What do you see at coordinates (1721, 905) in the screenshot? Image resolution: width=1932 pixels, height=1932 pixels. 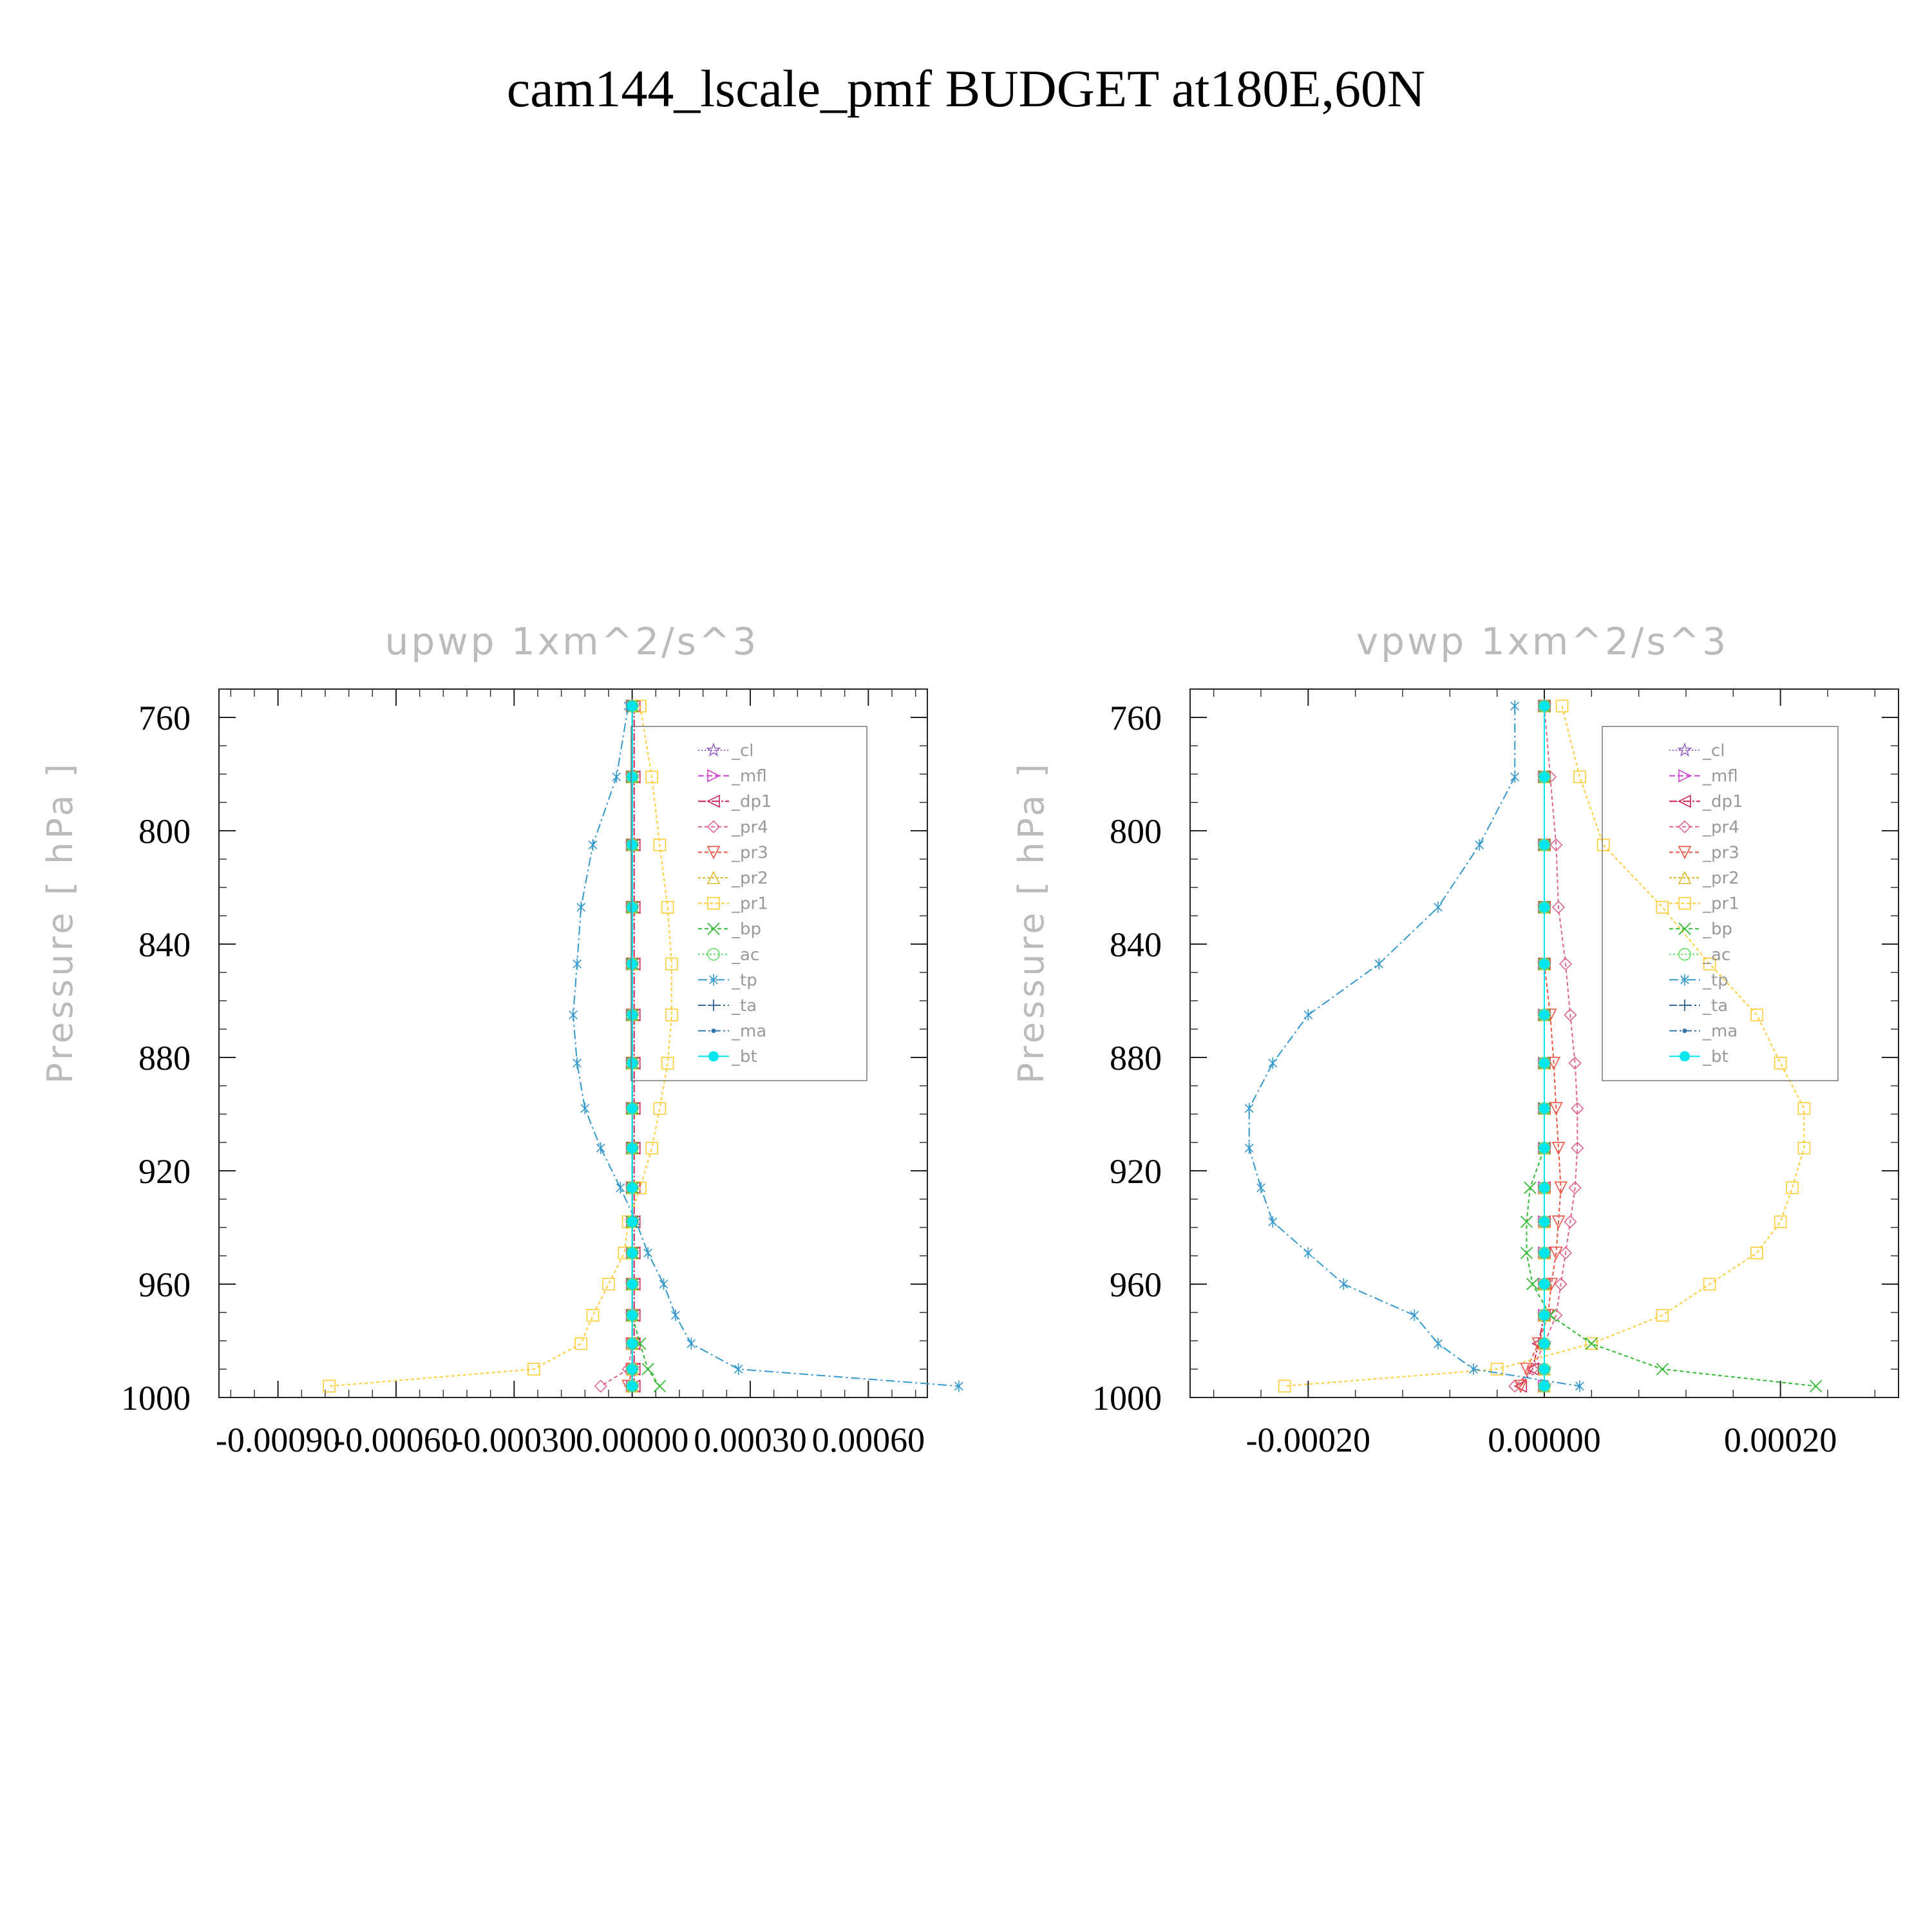 I see `legend-label: _pr1` at bounding box center [1721, 905].